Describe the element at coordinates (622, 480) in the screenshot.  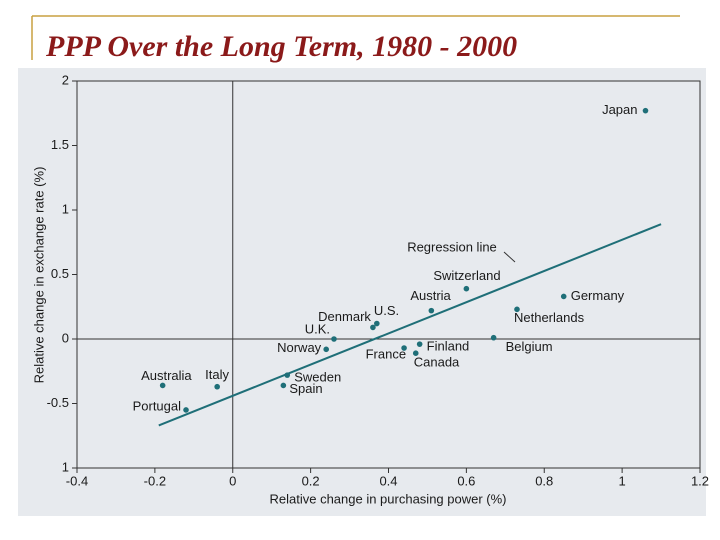
I see `x-tick-label: 1` at that location.